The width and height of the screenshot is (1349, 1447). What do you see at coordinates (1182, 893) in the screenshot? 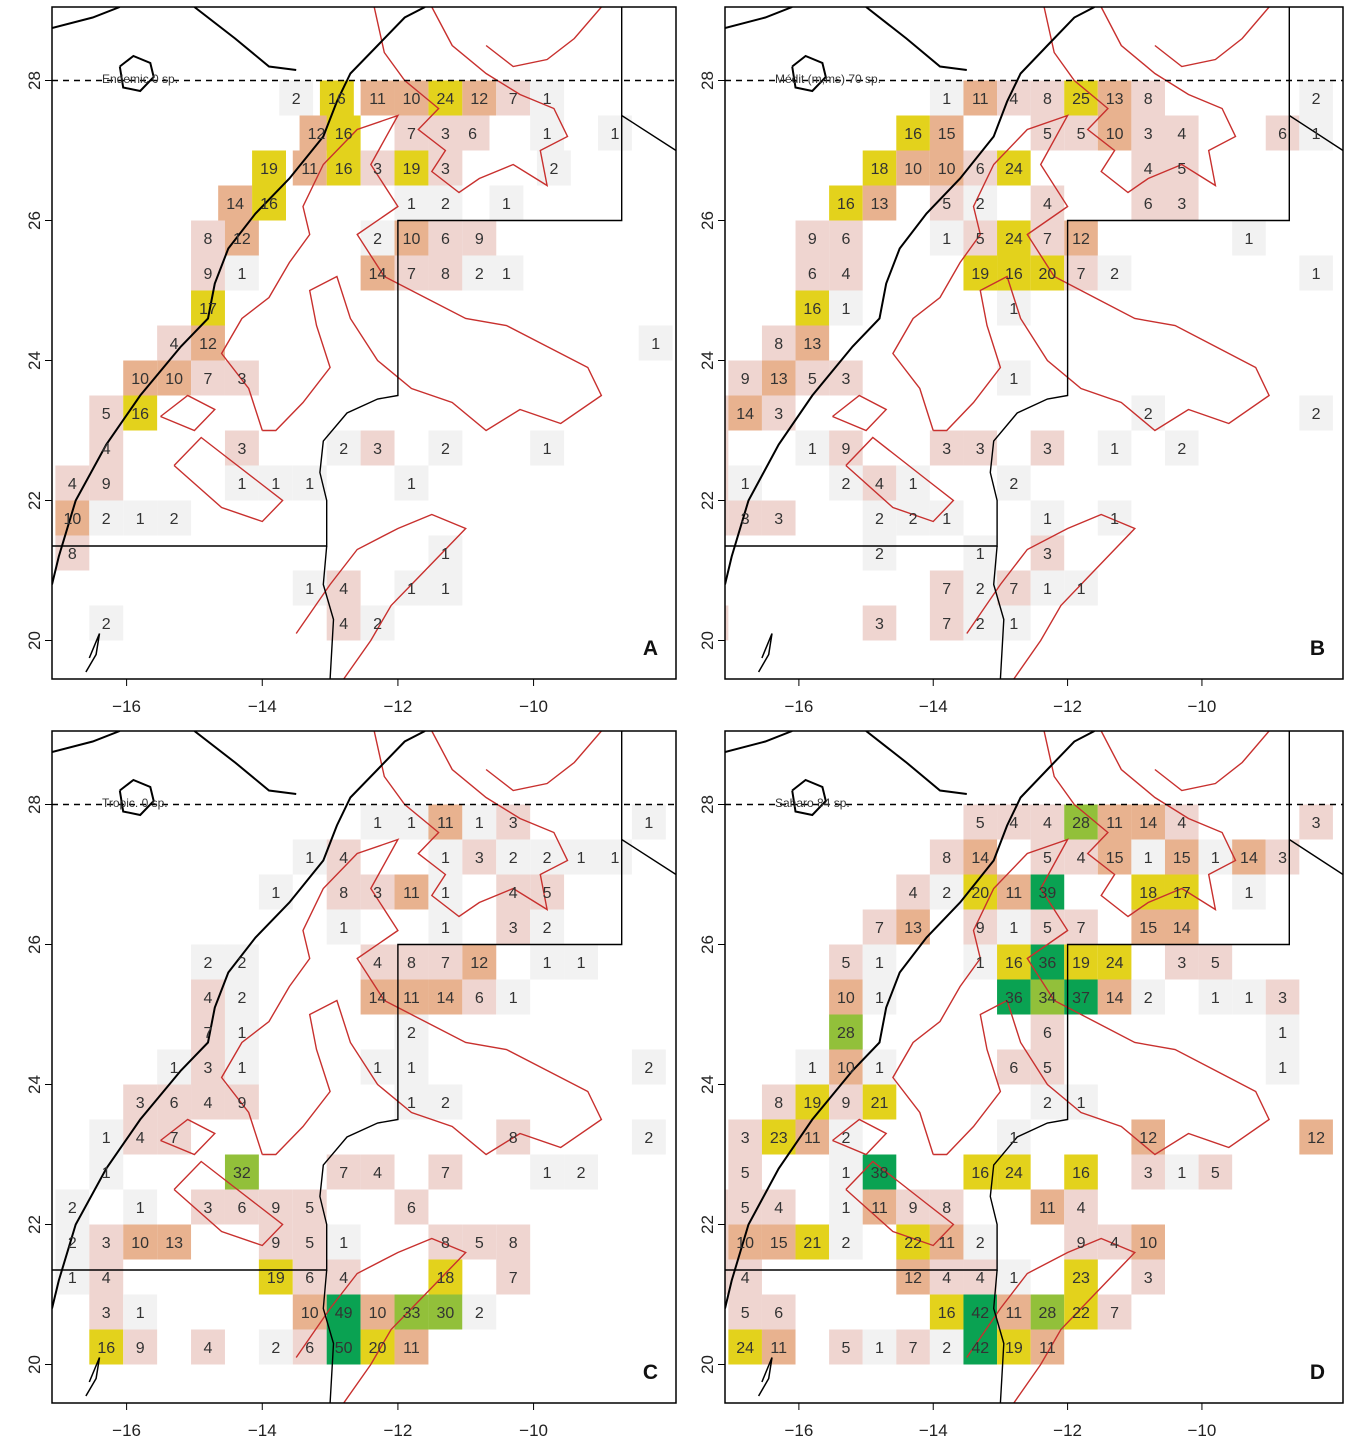
I see `cell-value: 17` at bounding box center [1182, 893].